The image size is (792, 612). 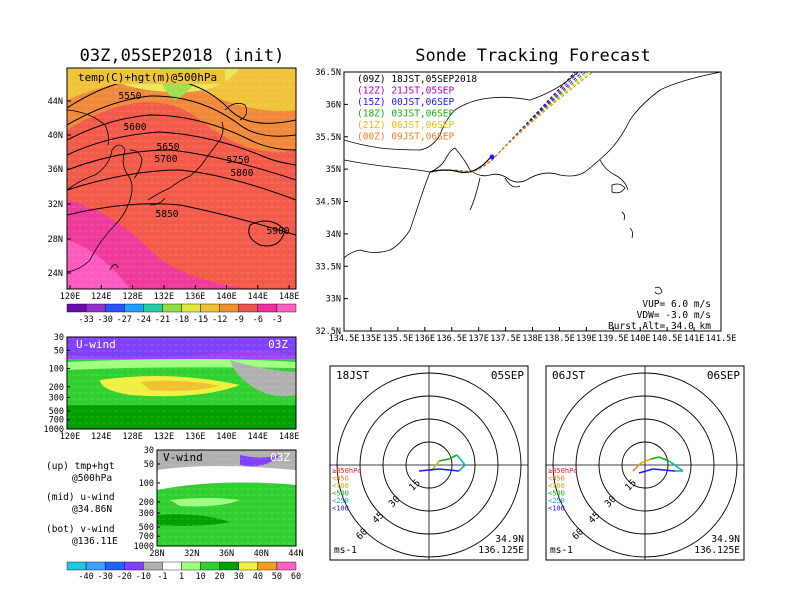 What do you see at coordinates (333, 235) in the screenshot?
I see `lat-tick-label: 34N` at bounding box center [333, 235].